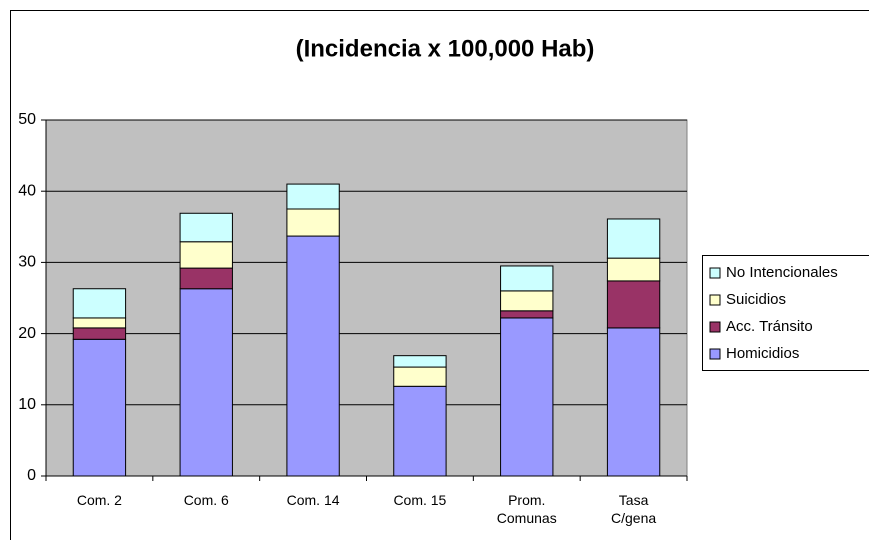 Image resolution: width=869 pixels, height=540 pixels. I want to click on legend-label: Suicidios, so click(756, 299).